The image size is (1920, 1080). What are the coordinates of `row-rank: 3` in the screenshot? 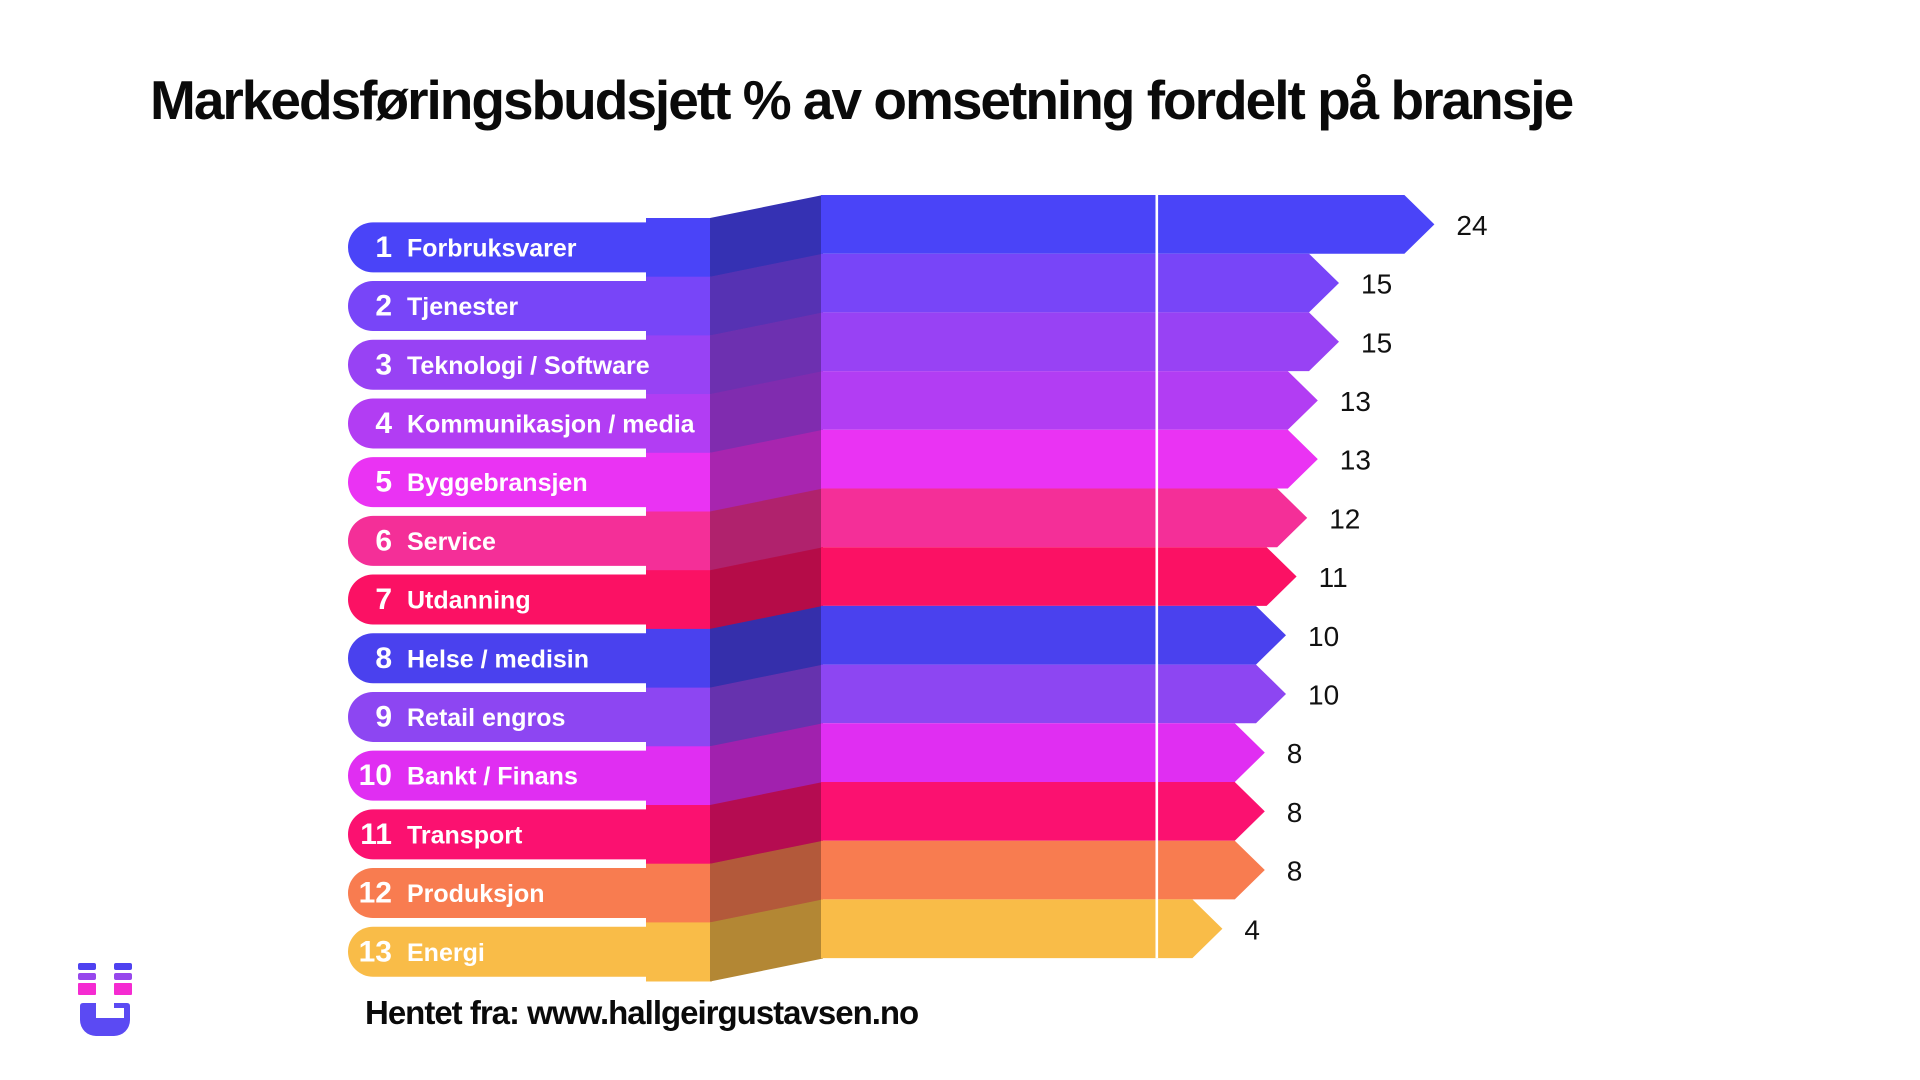 It's located at (383, 364).